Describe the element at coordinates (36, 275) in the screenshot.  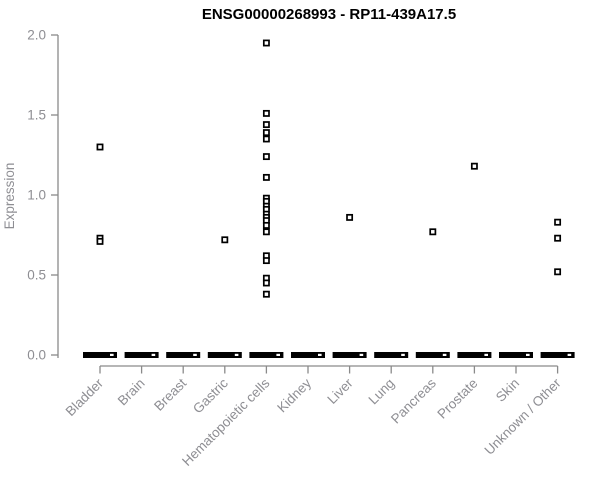
I see `y-tick-label: 0.5` at that location.